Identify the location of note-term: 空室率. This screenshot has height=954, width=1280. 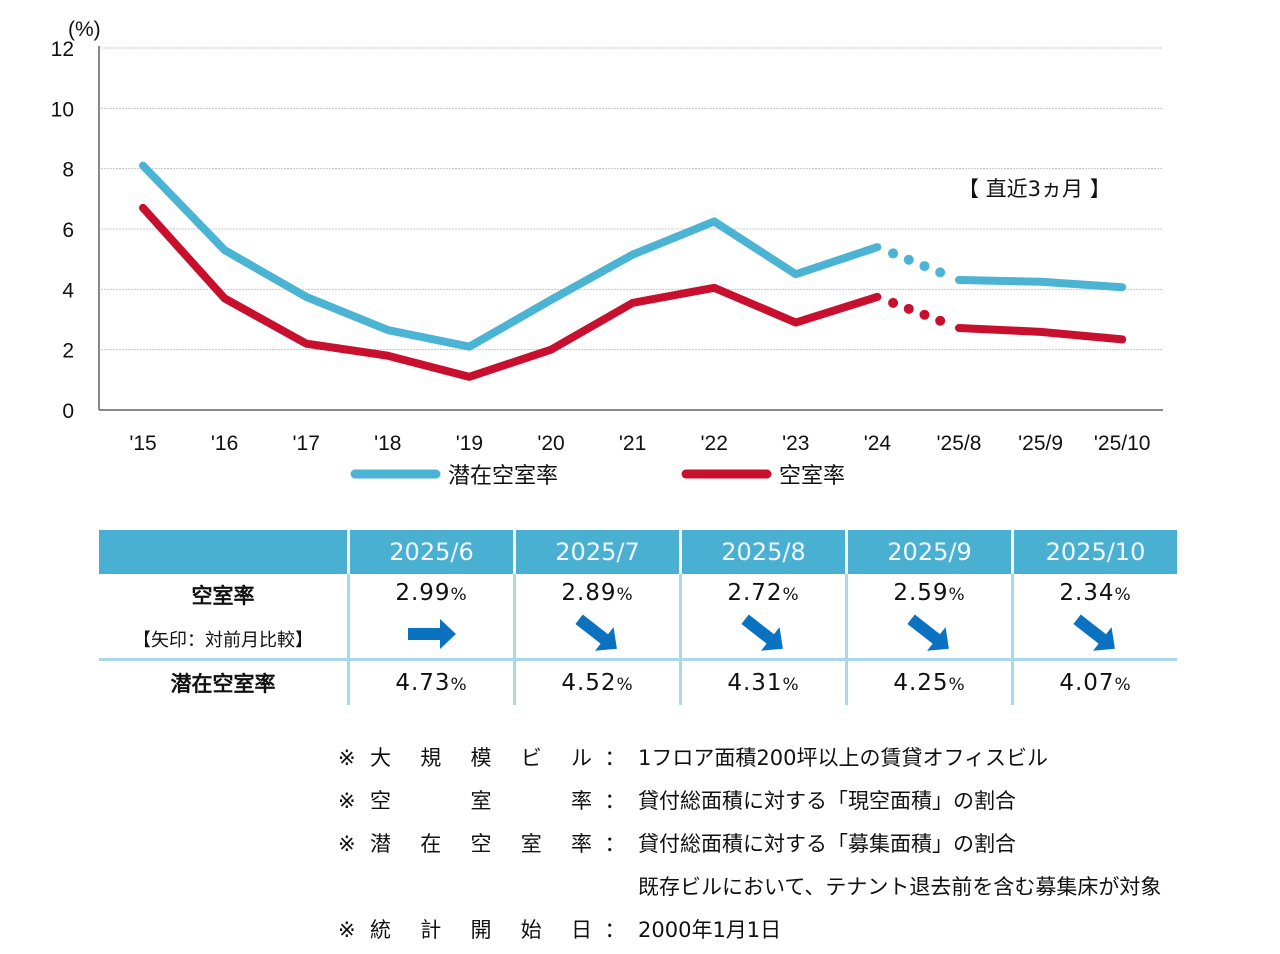
(481, 801).